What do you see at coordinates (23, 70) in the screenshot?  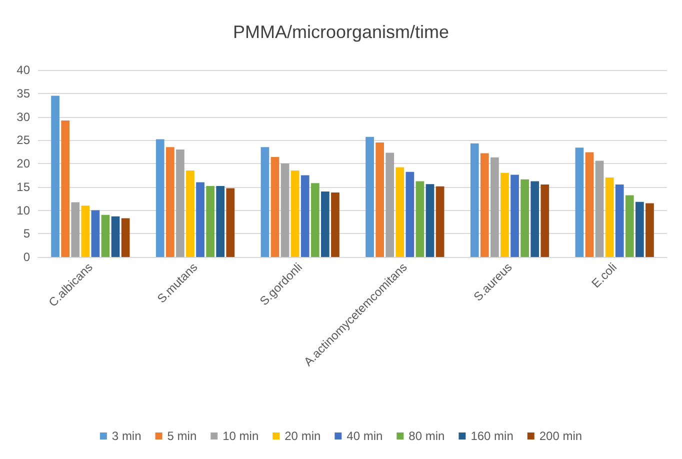 I see `y-tick-label: 40` at bounding box center [23, 70].